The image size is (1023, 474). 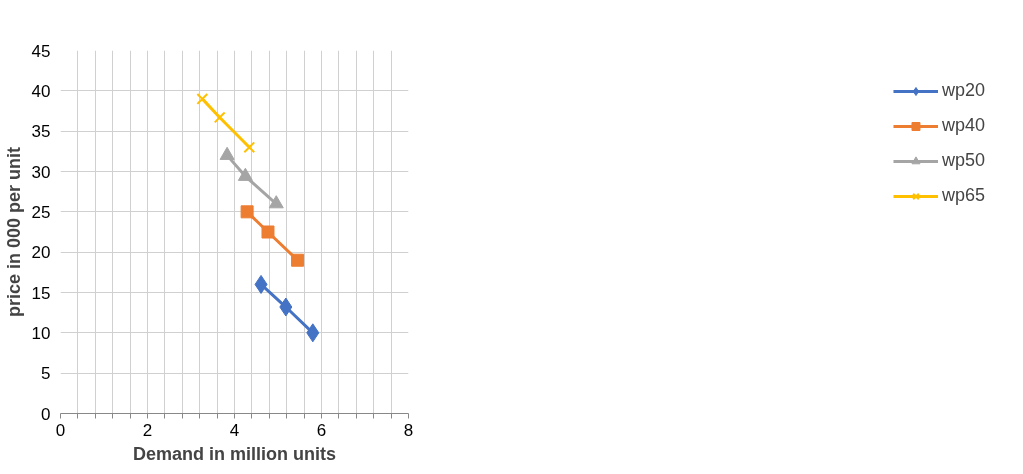 I want to click on x-tick-label: 0, so click(x=60, y=430).